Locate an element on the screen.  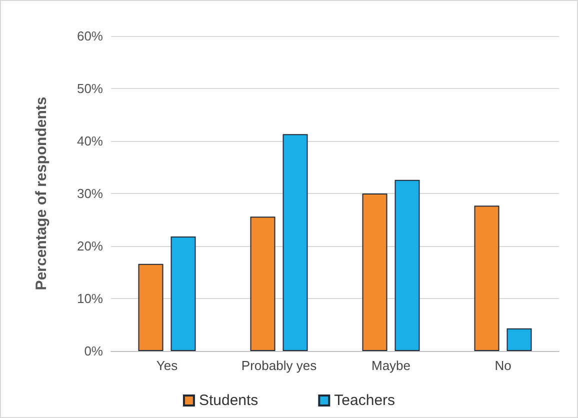
y-tick-label: 50% is located at coordinates (90, 88).